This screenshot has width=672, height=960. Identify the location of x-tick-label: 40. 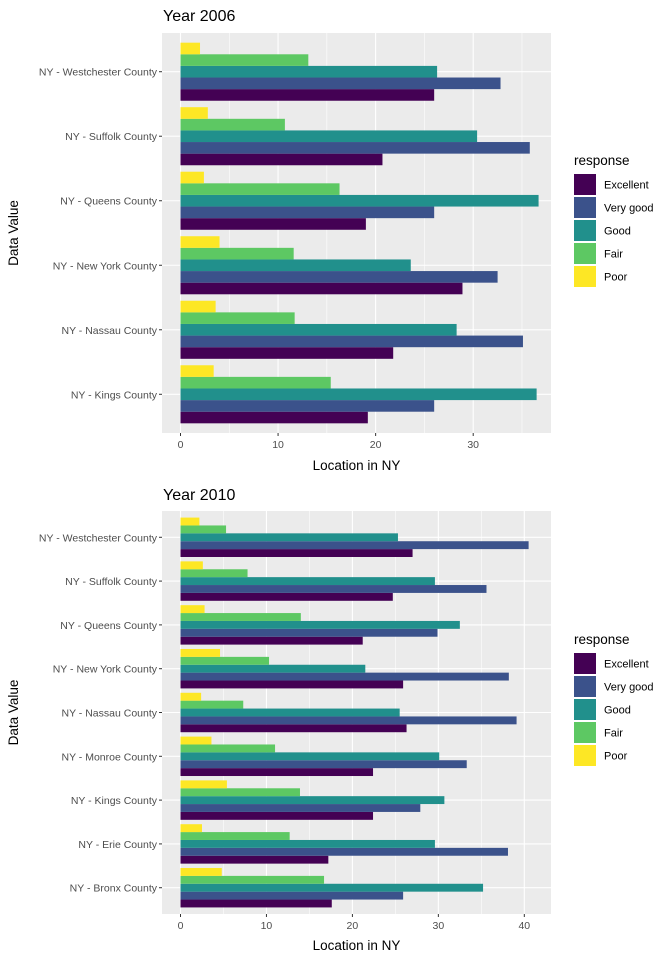
(524, 926).